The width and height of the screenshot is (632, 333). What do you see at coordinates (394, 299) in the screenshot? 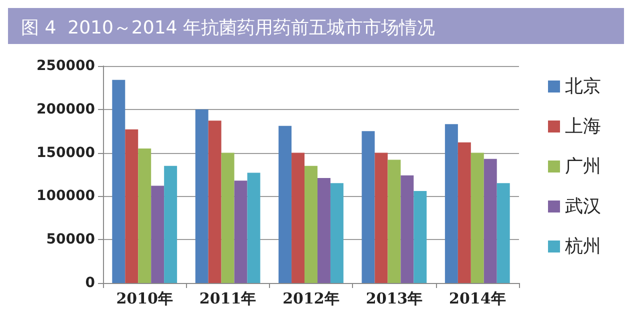
I see `x-tick-label: 2013年` at bounding box center [394, 299].